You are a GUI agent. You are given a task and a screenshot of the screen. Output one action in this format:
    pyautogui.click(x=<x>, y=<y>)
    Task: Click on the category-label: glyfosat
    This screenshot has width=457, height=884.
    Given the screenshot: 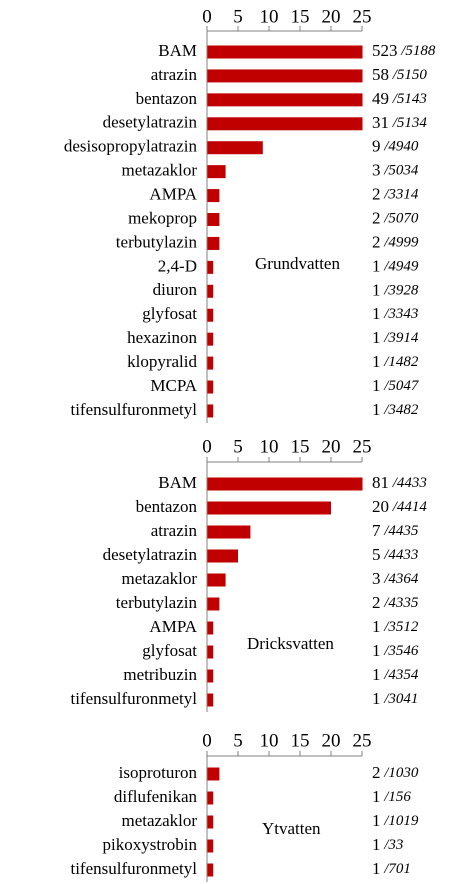 What is the action you would take?
    pyautogui.click(x=169, y=313)
    